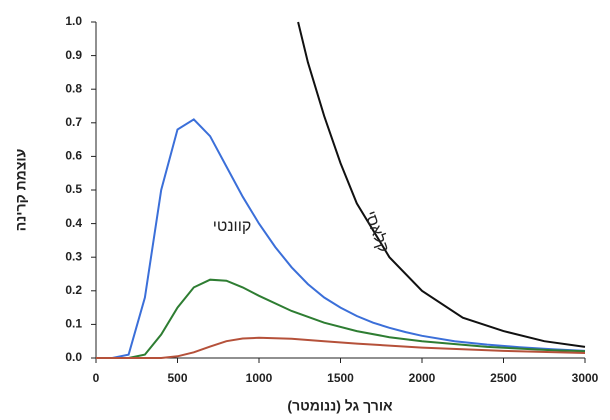  I want to click on x-tick-label: 3000, so click(585, 378).